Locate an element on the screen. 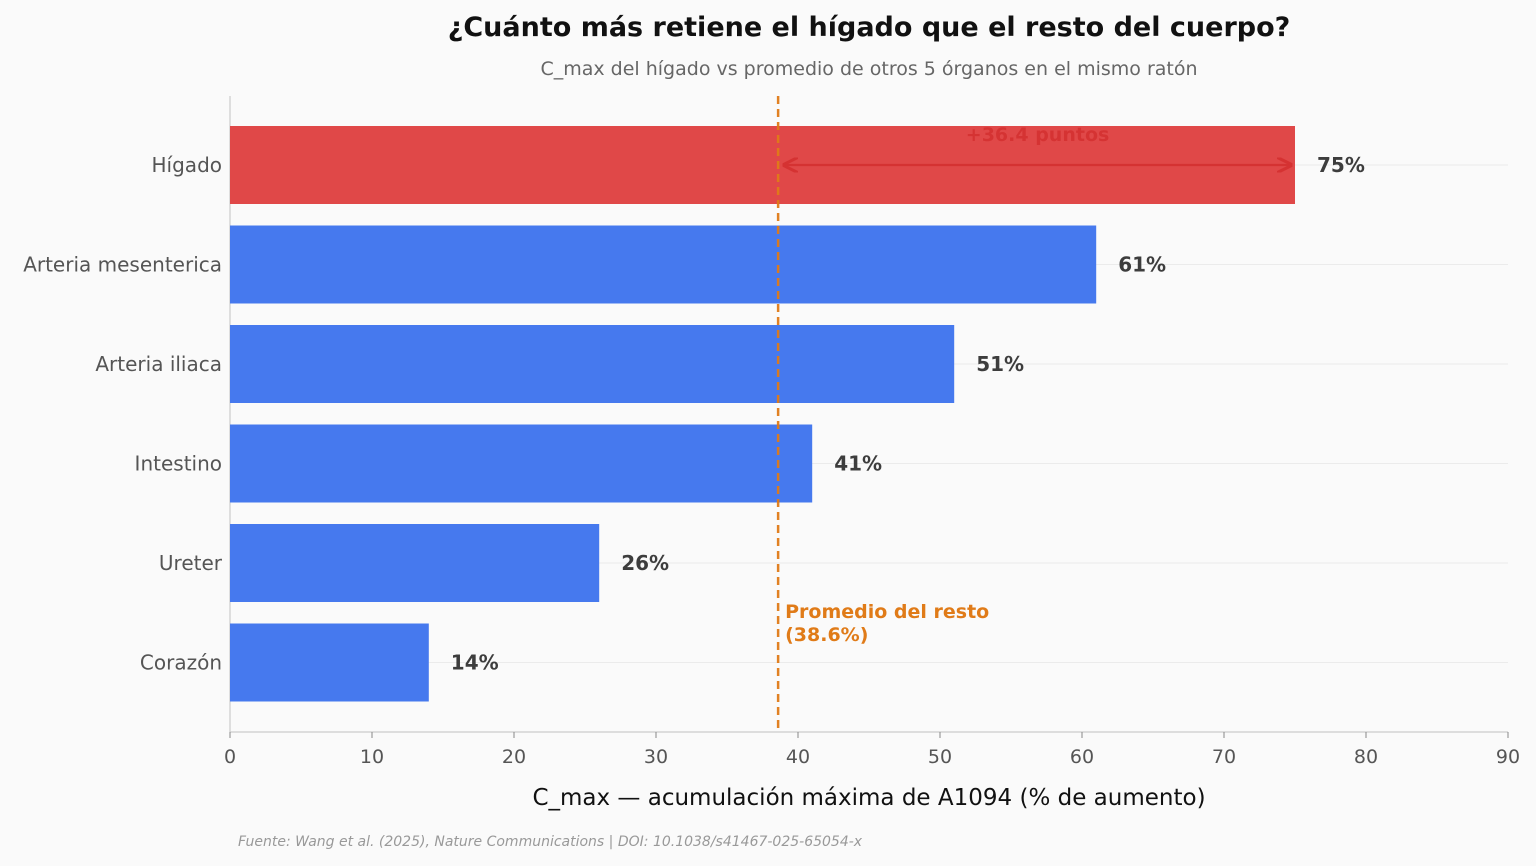 The height and width of the screenshot is (866, 1536). value-label: 26% is located at coordinates (645, 563).